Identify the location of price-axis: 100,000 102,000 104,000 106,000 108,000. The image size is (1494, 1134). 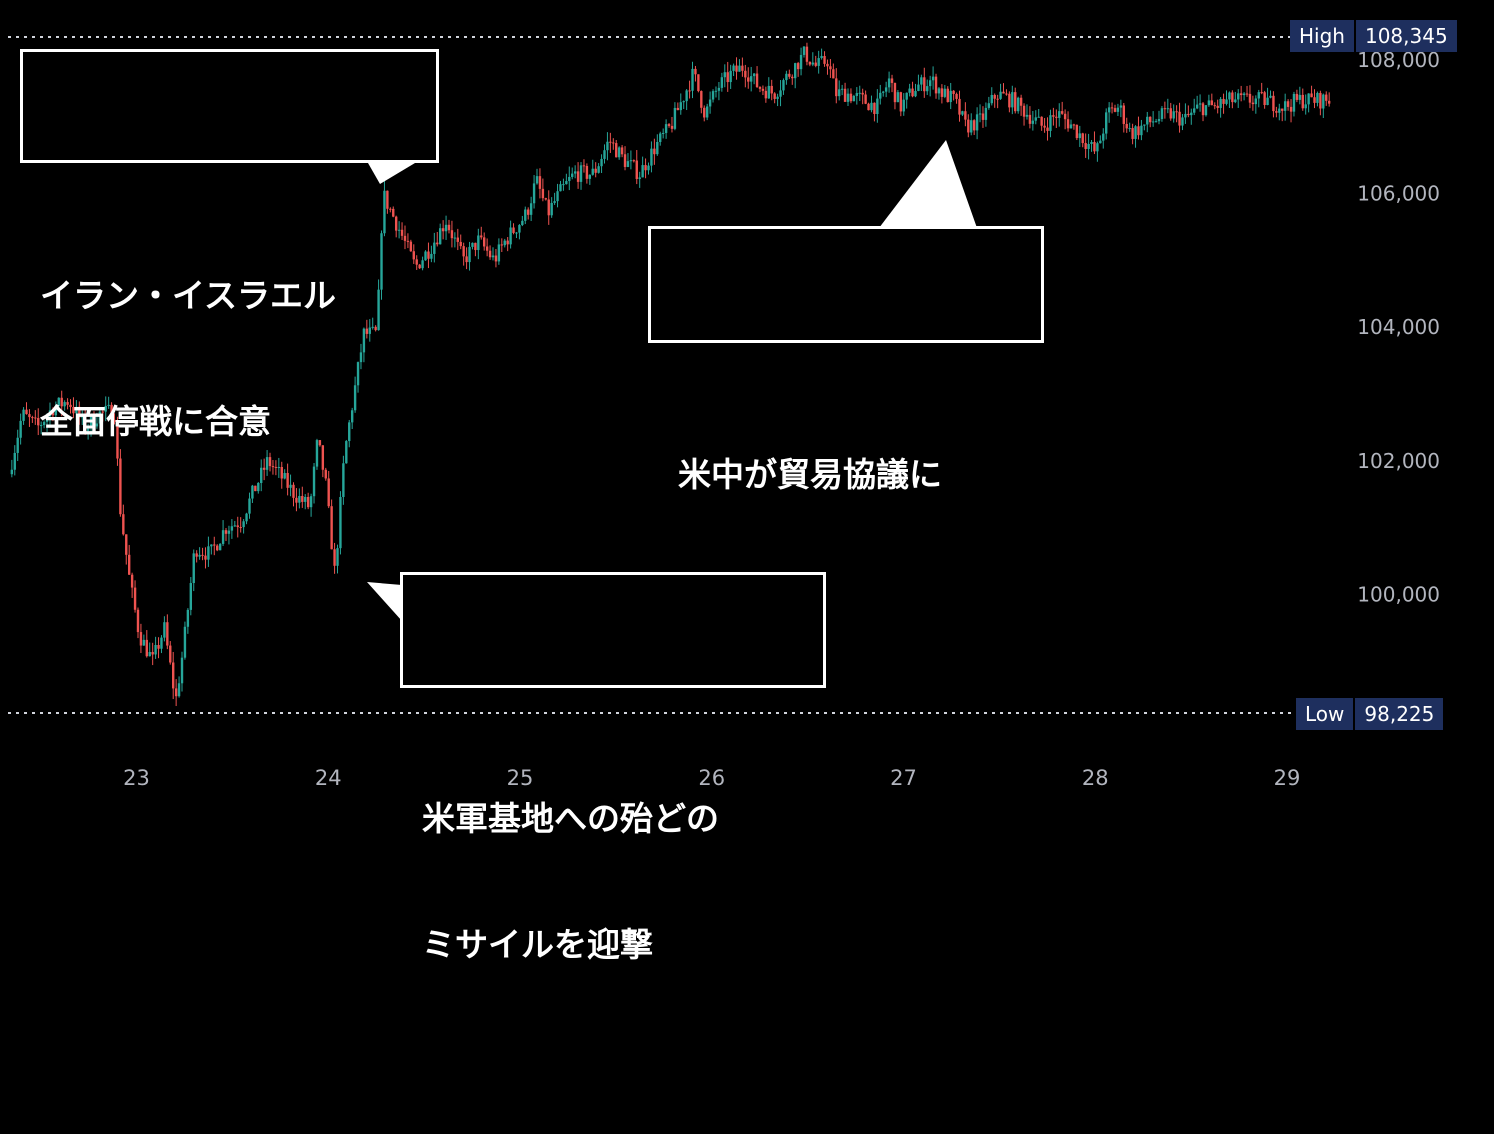
(1398, 327).